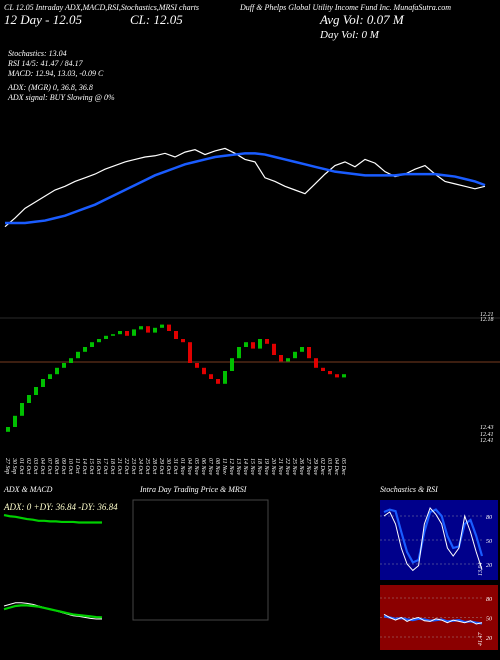 The image size is (500, 660). What do you see at coordinates (210, 467) in the screenshot?
I see `date-label: 07 Nov` at bounding box center [210, 467].